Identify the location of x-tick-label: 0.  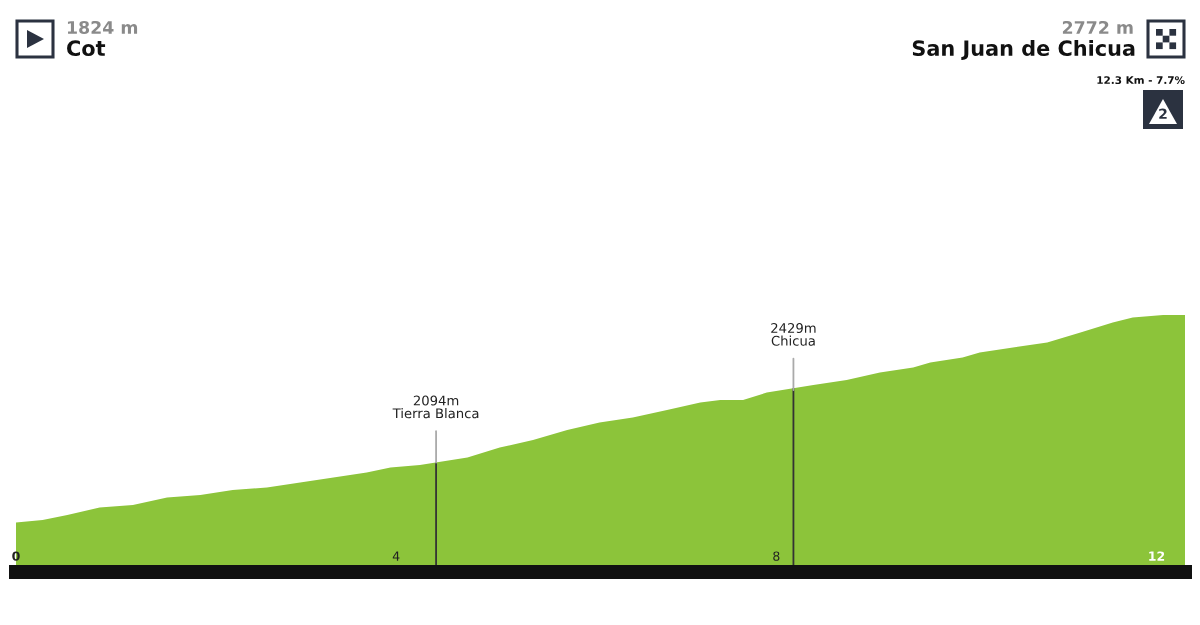
(16, 556).